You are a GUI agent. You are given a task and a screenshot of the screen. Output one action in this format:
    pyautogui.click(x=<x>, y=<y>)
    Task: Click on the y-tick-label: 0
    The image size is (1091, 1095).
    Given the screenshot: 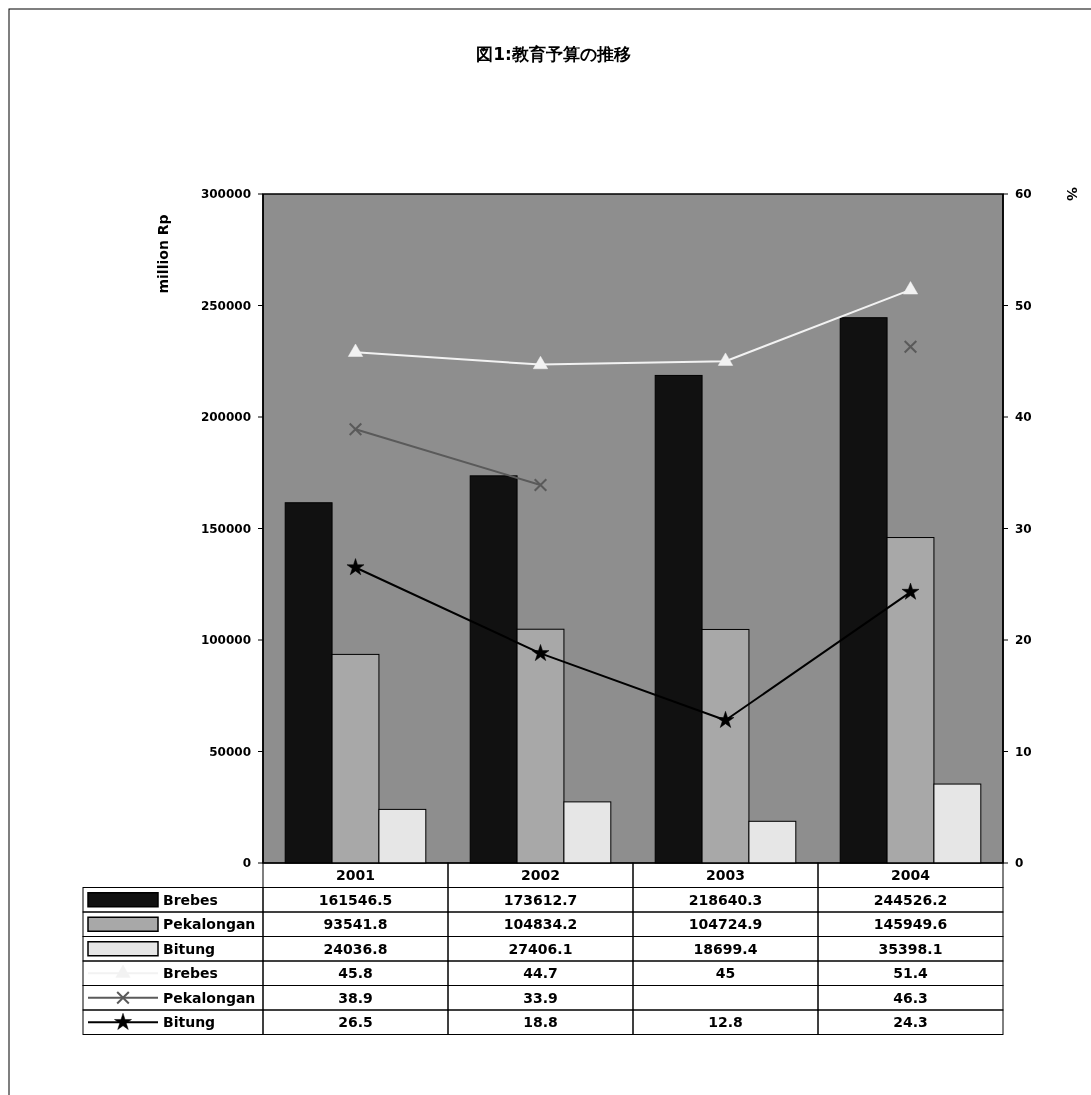 What is the action you would take?
    pyautogui.click(x=246, y=863)
    